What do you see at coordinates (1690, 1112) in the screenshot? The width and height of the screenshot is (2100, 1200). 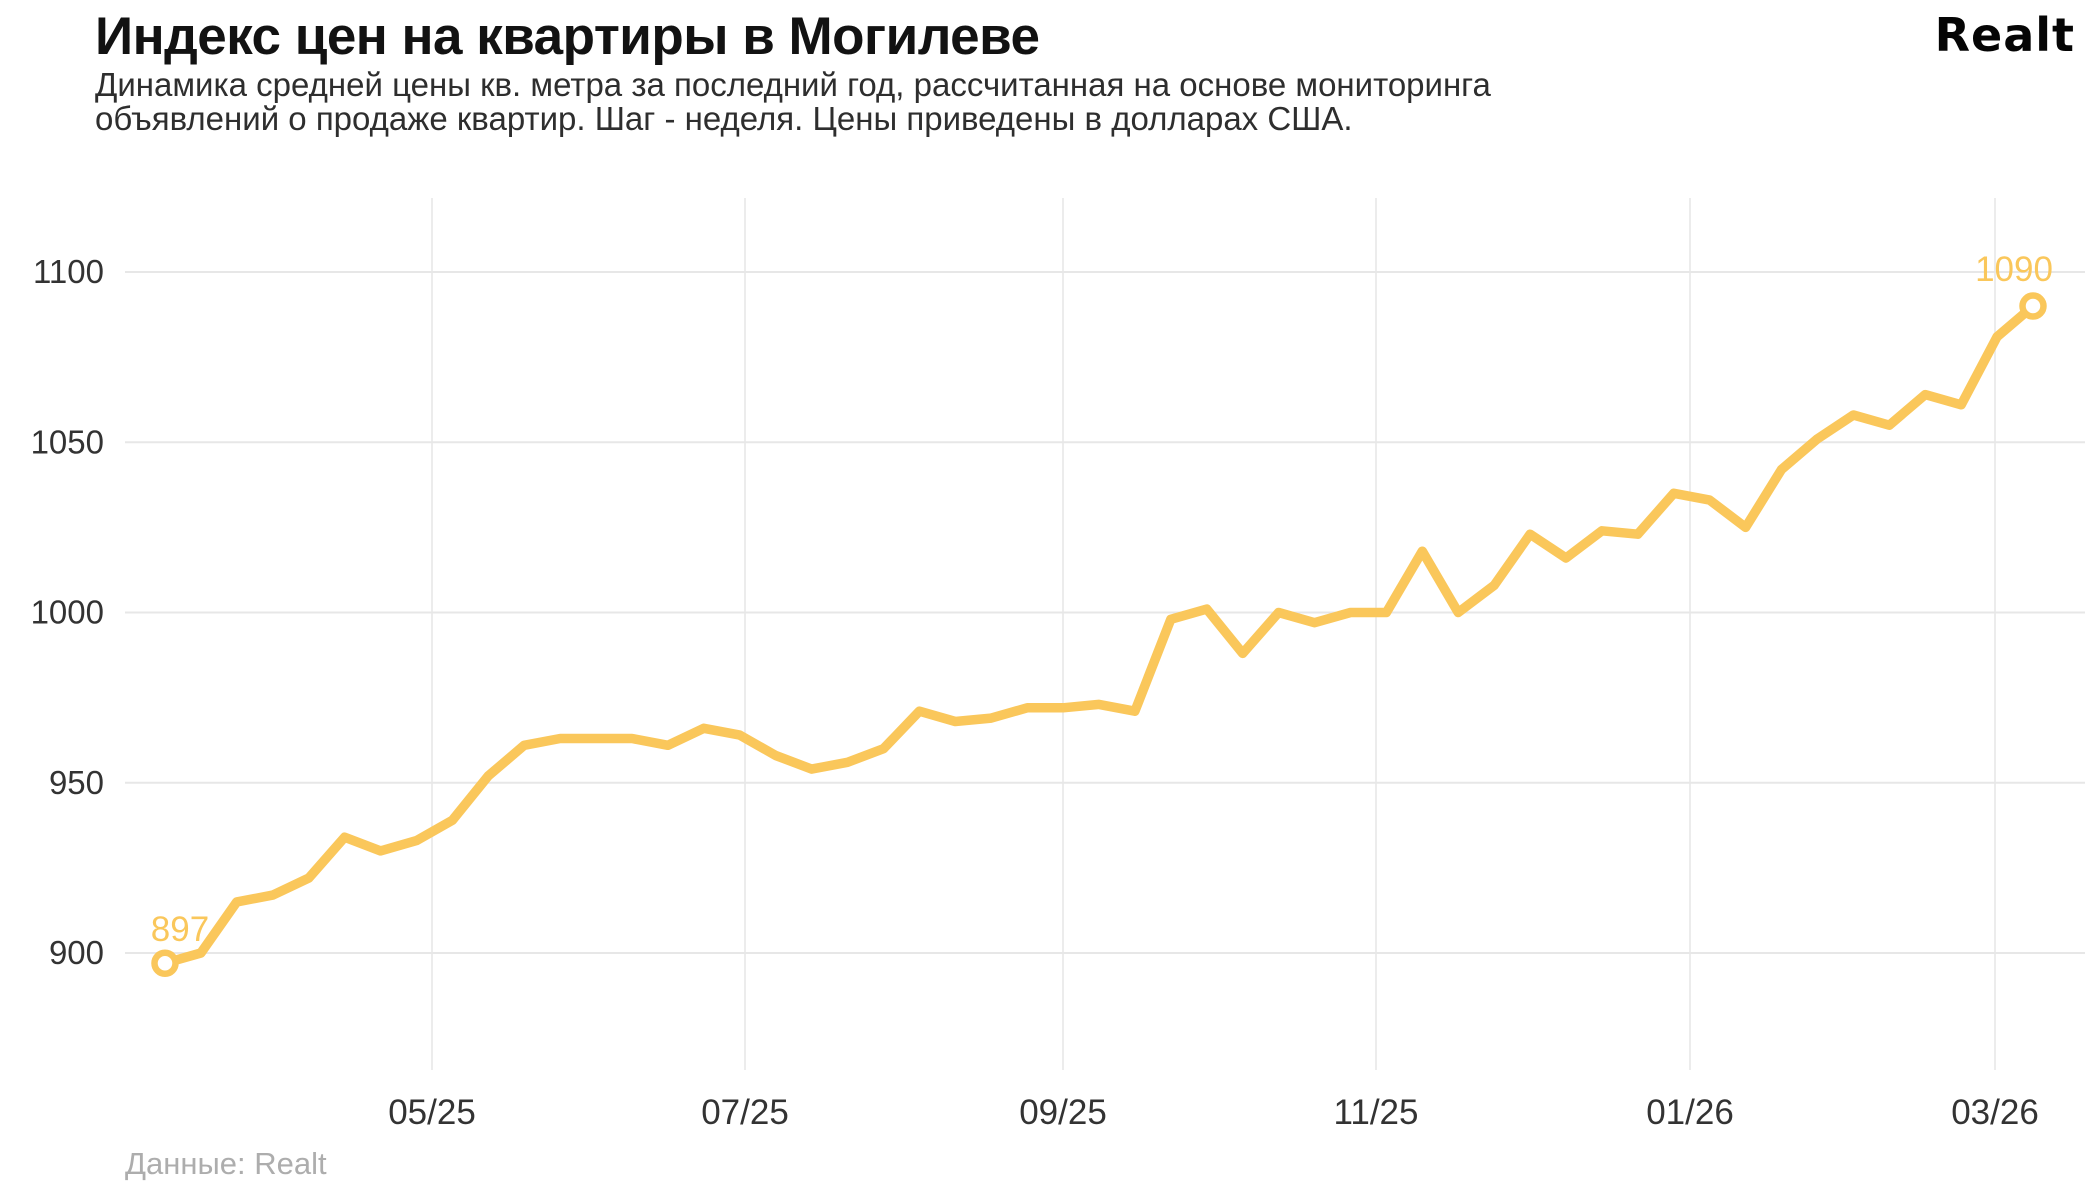 I see `x-axis-tick-label: 01/26` at bounding box center [1690, 1112].